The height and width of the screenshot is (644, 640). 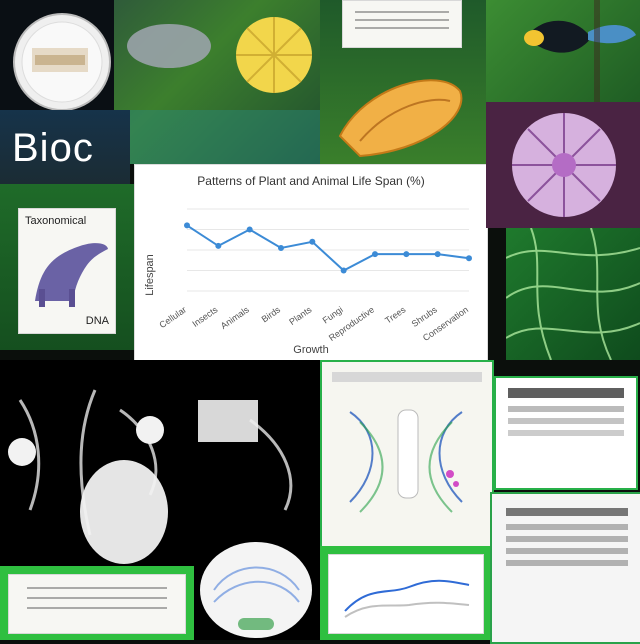 What do you see at coordinates (62, 61) in the screenshot?
I see `petri-dish-icon` at bounding box center [62, 61].